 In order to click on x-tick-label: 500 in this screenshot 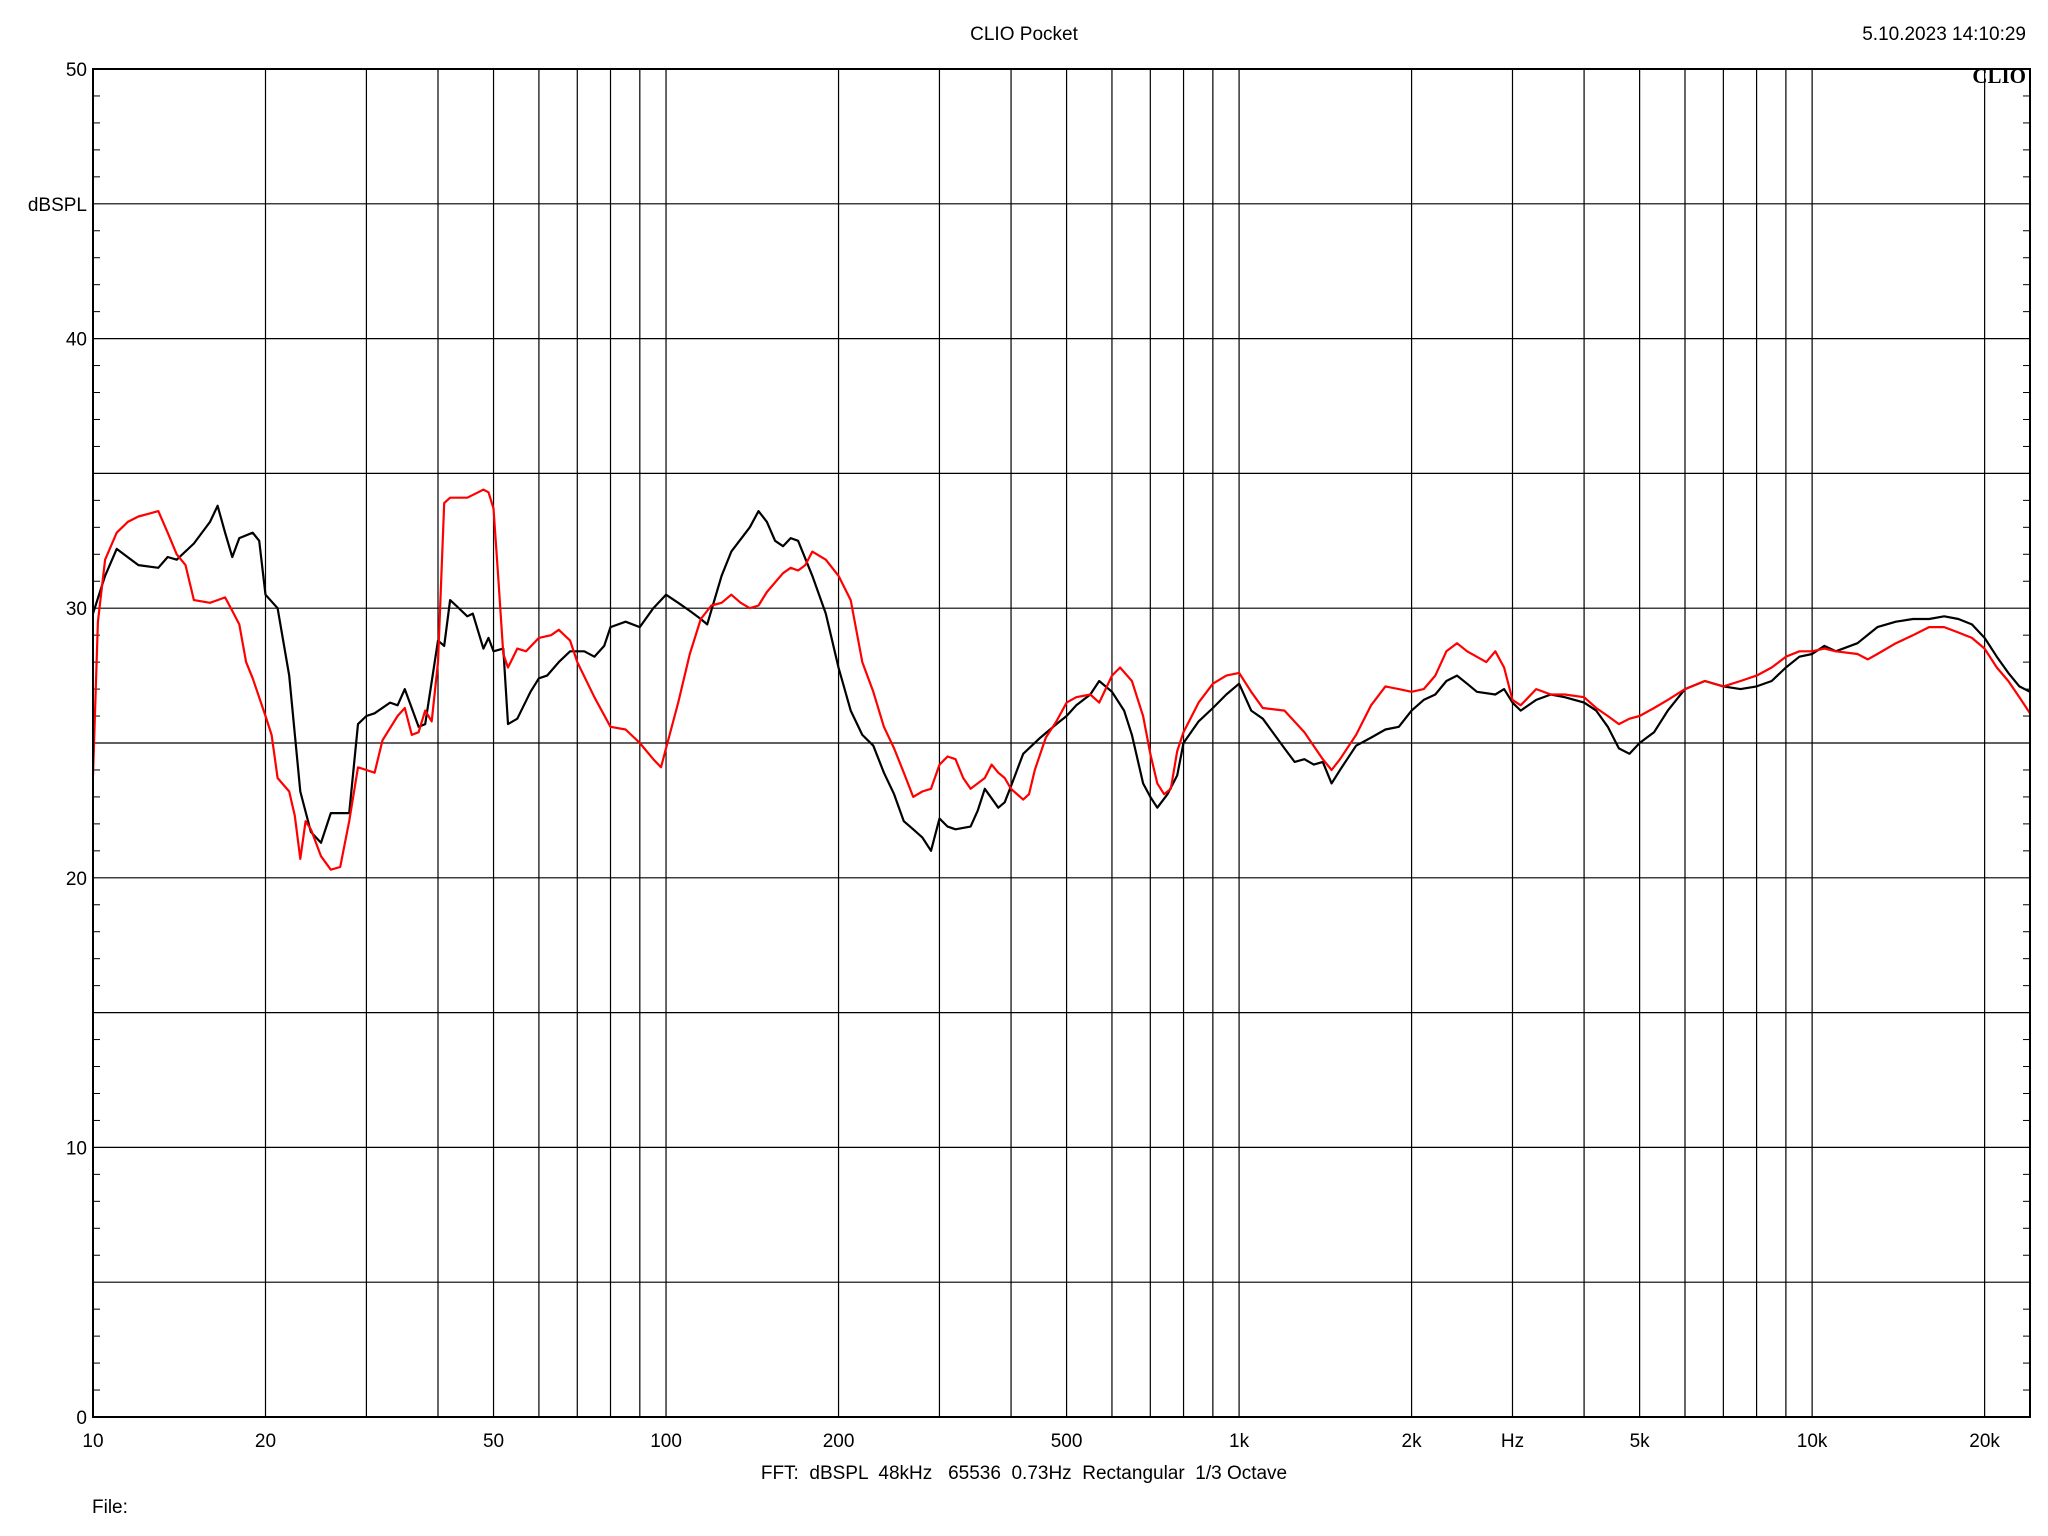, I will do `click(1067, 1441)`.